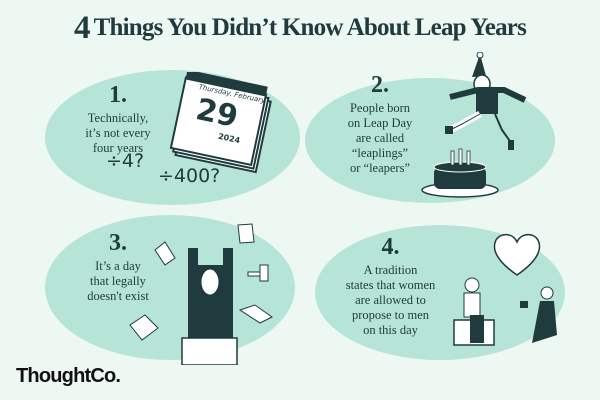 The height and width of the screenshot is (400, 600). Describe the element at coordinates (380, 108) in the screenshot. I see `fact-line: People born` at that location.